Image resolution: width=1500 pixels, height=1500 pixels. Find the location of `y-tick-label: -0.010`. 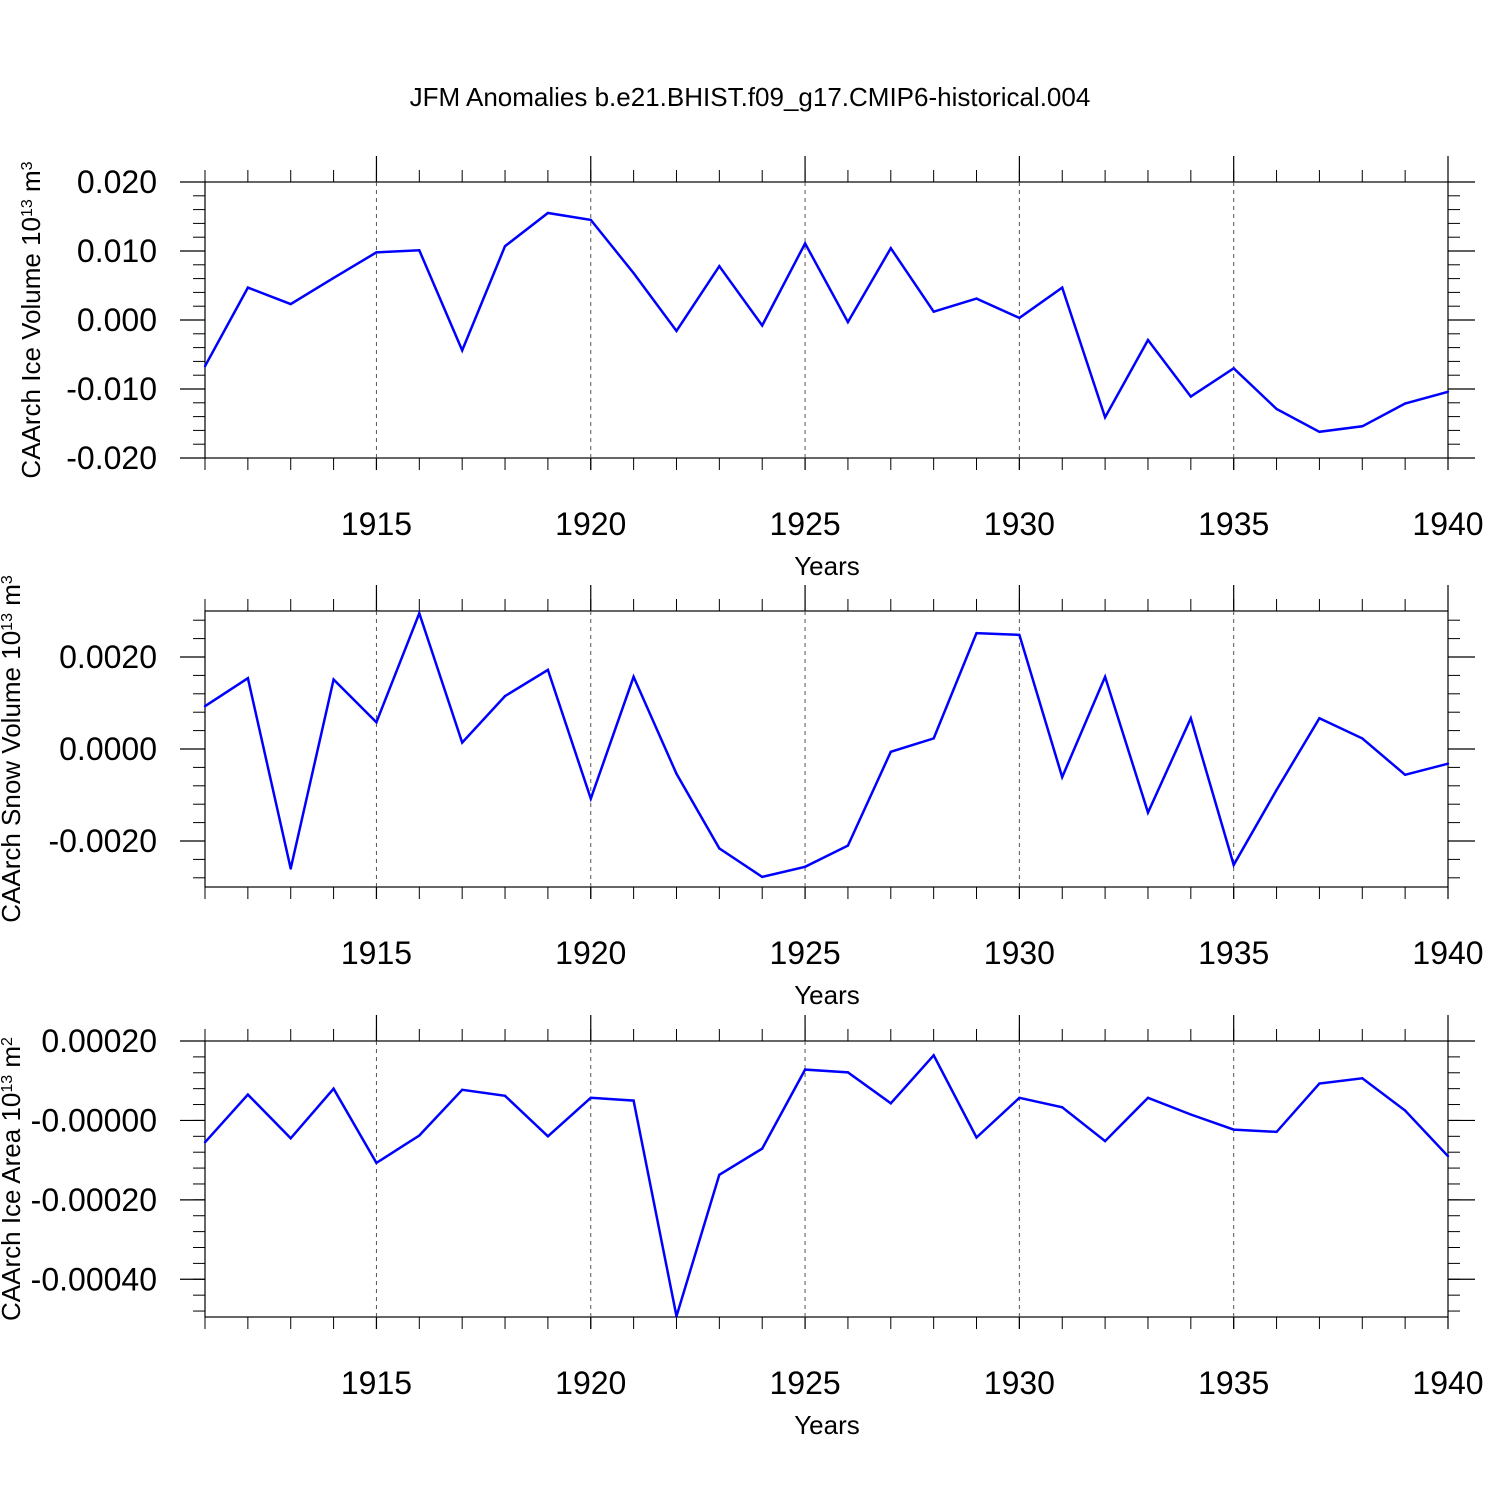

y-tick-label: -0.010 is located at coordinates (111, 389).